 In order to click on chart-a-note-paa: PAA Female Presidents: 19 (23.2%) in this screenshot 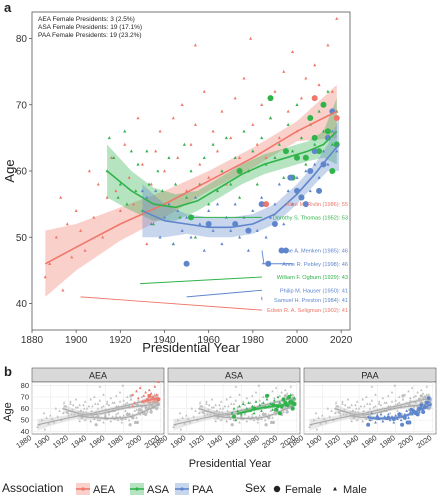, I will do `click(90, 35)`.